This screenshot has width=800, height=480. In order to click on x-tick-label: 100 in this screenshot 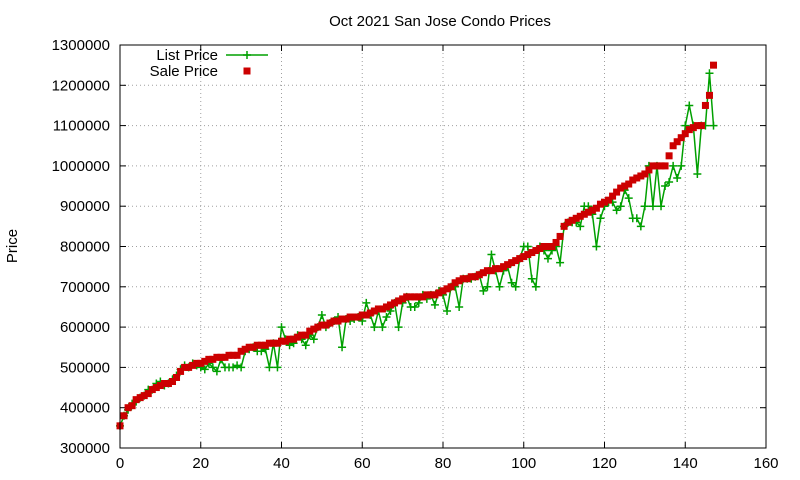, I will do `click(523, 463)`.